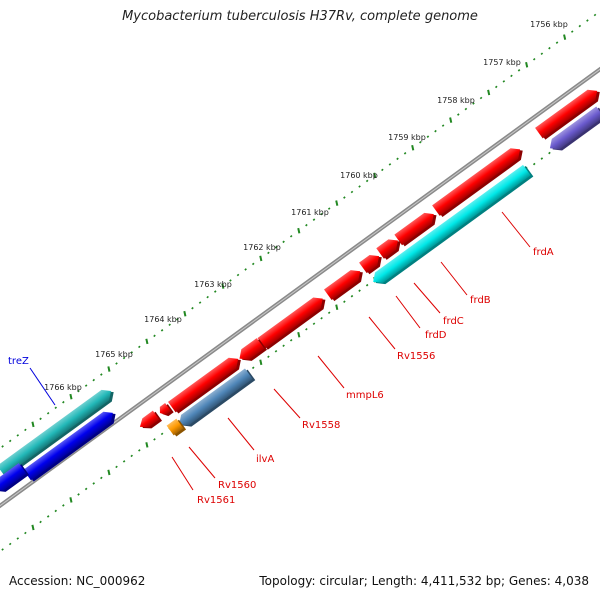  What do you see at coordinates (408, 312) in the screenshot?
I see `label-leader-frdD` at bounding box center [408, 312].